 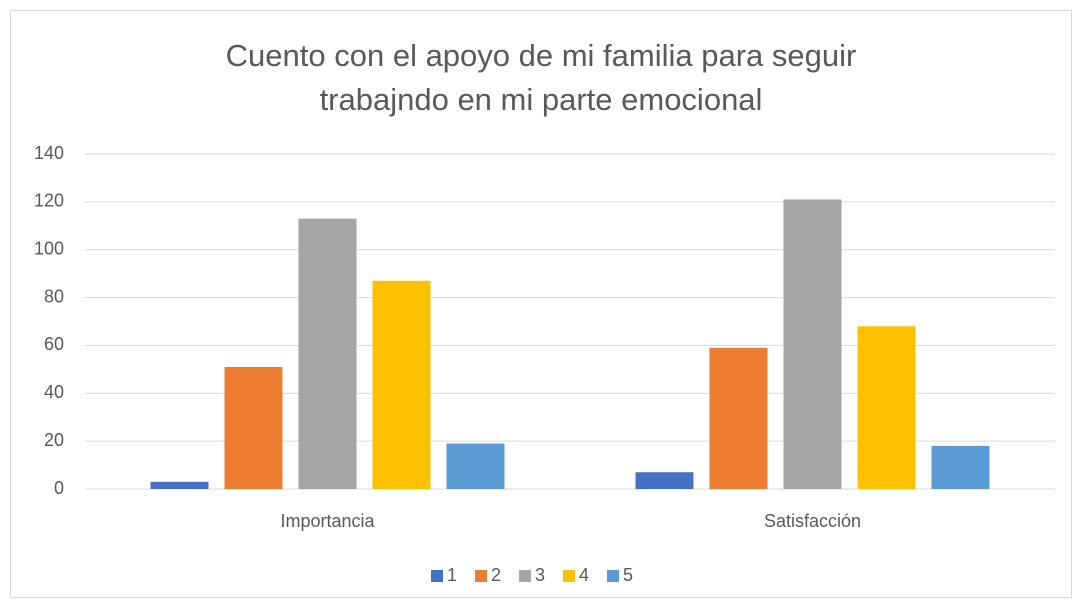 I want to click on legend-label: 4, so click(x=584, y=575).